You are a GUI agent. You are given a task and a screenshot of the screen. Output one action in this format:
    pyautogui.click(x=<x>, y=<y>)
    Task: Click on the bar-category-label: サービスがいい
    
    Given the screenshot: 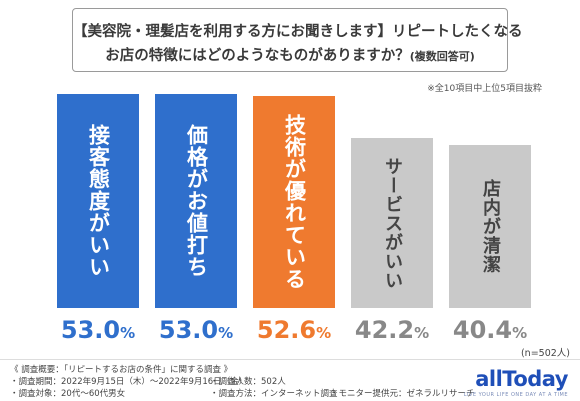 What is the action you would take?
    pyautogui.click(x=392, y=223)
    